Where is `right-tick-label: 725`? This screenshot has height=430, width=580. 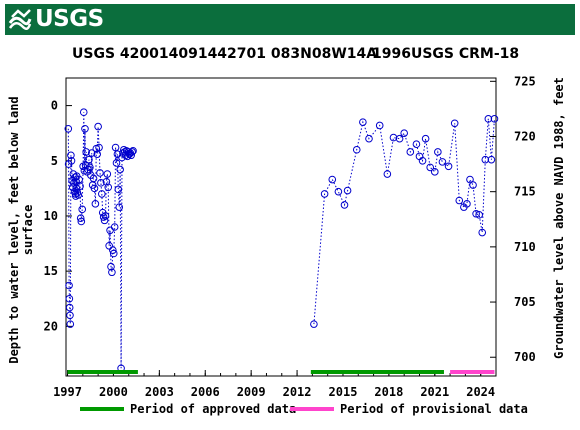 right-tick-label: 725 is located at coordinates (525, 81).